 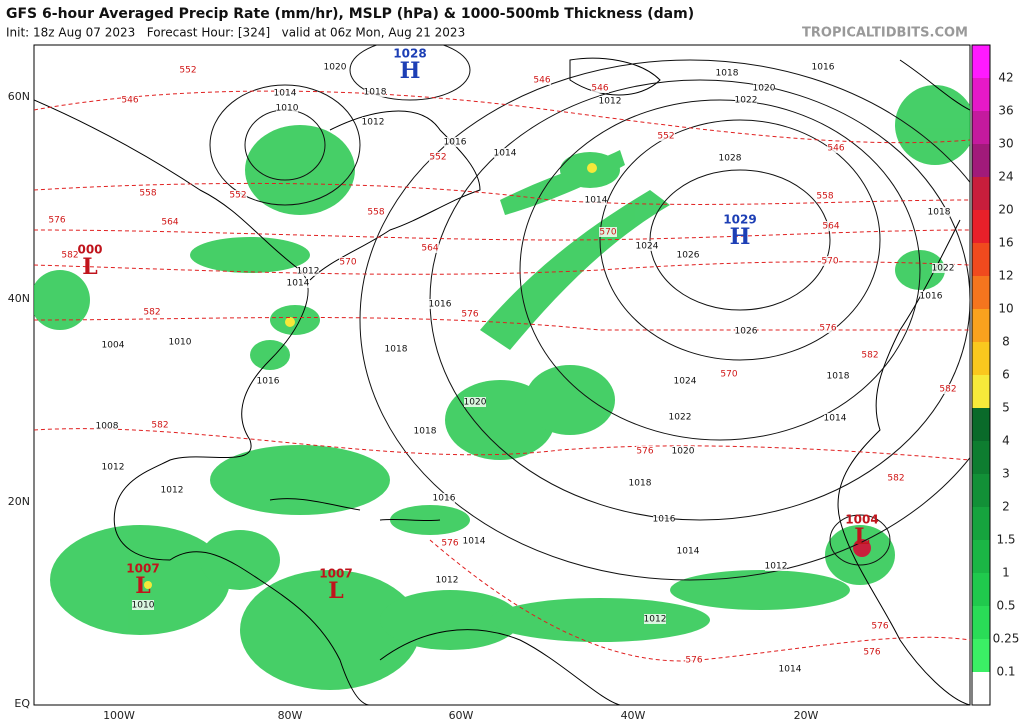 What do you see at coordinates (437, 158) in the screenshot?
I see `thickness-label: 552` at bounding box center [437, 158].